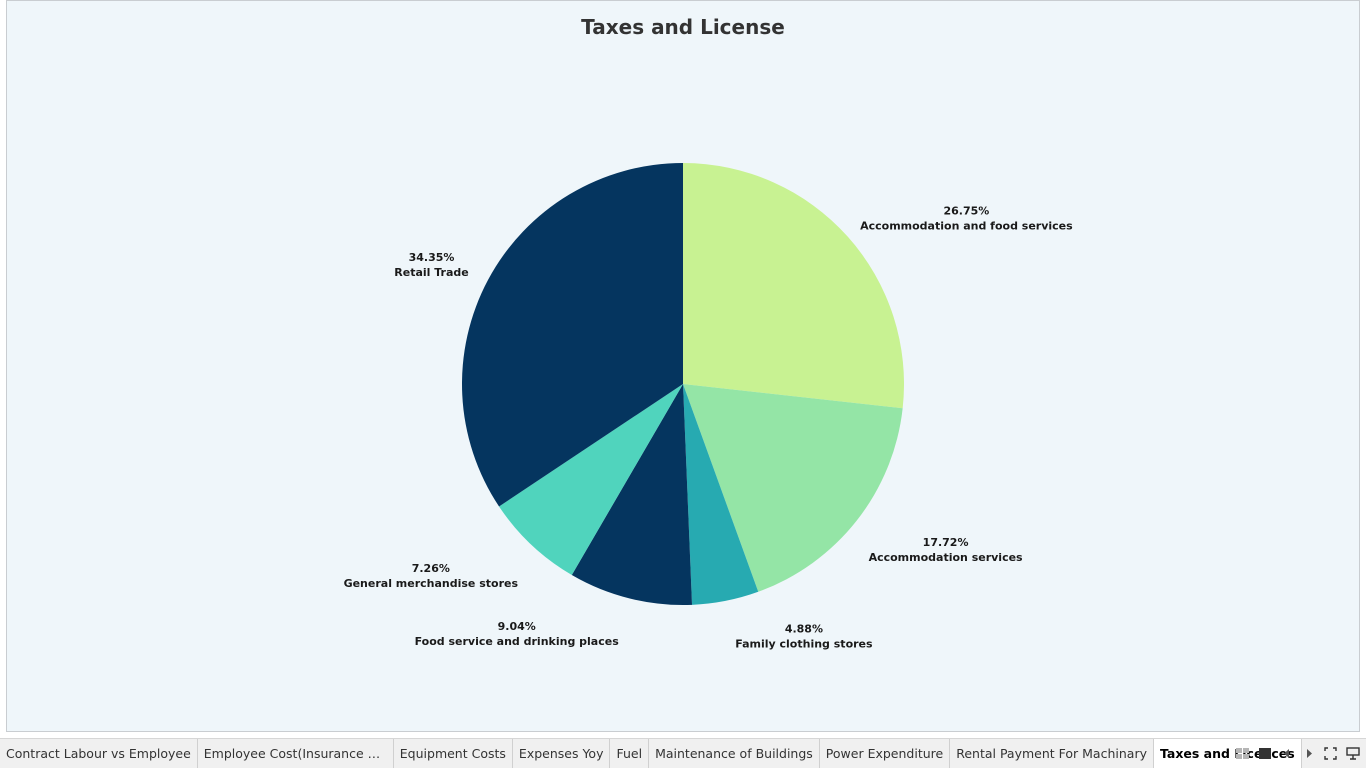 Image resolution: width=1366 pixels, height=768 pixels. I want to click on tab-power-expenditure: Power Expenditure, so click(885, 753).